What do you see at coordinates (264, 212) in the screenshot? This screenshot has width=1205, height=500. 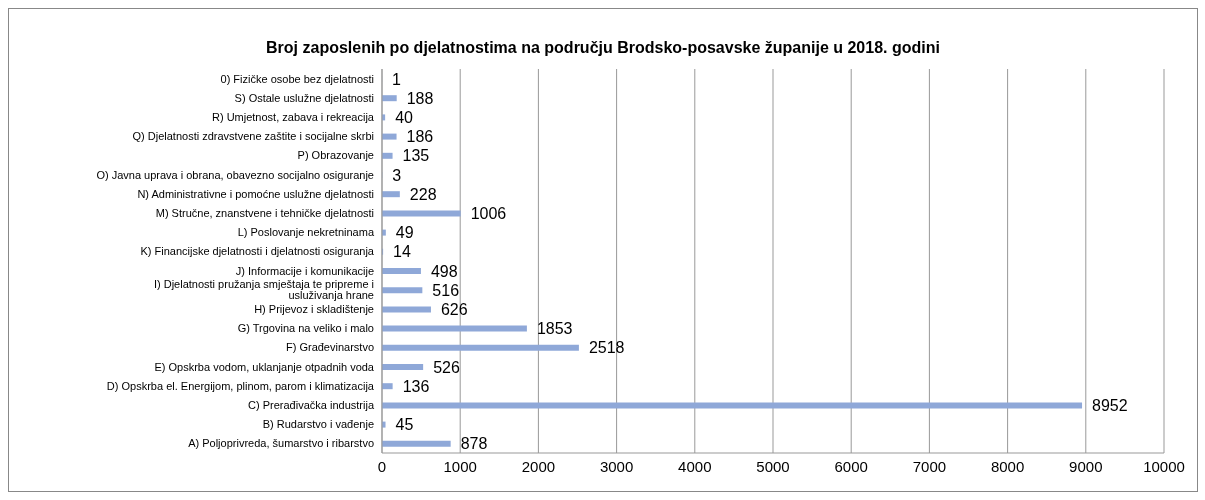 I see `y-tick-label: M) Stručne, znanstvene i tehničke djelatnosti` at bounding box center [264, 212].